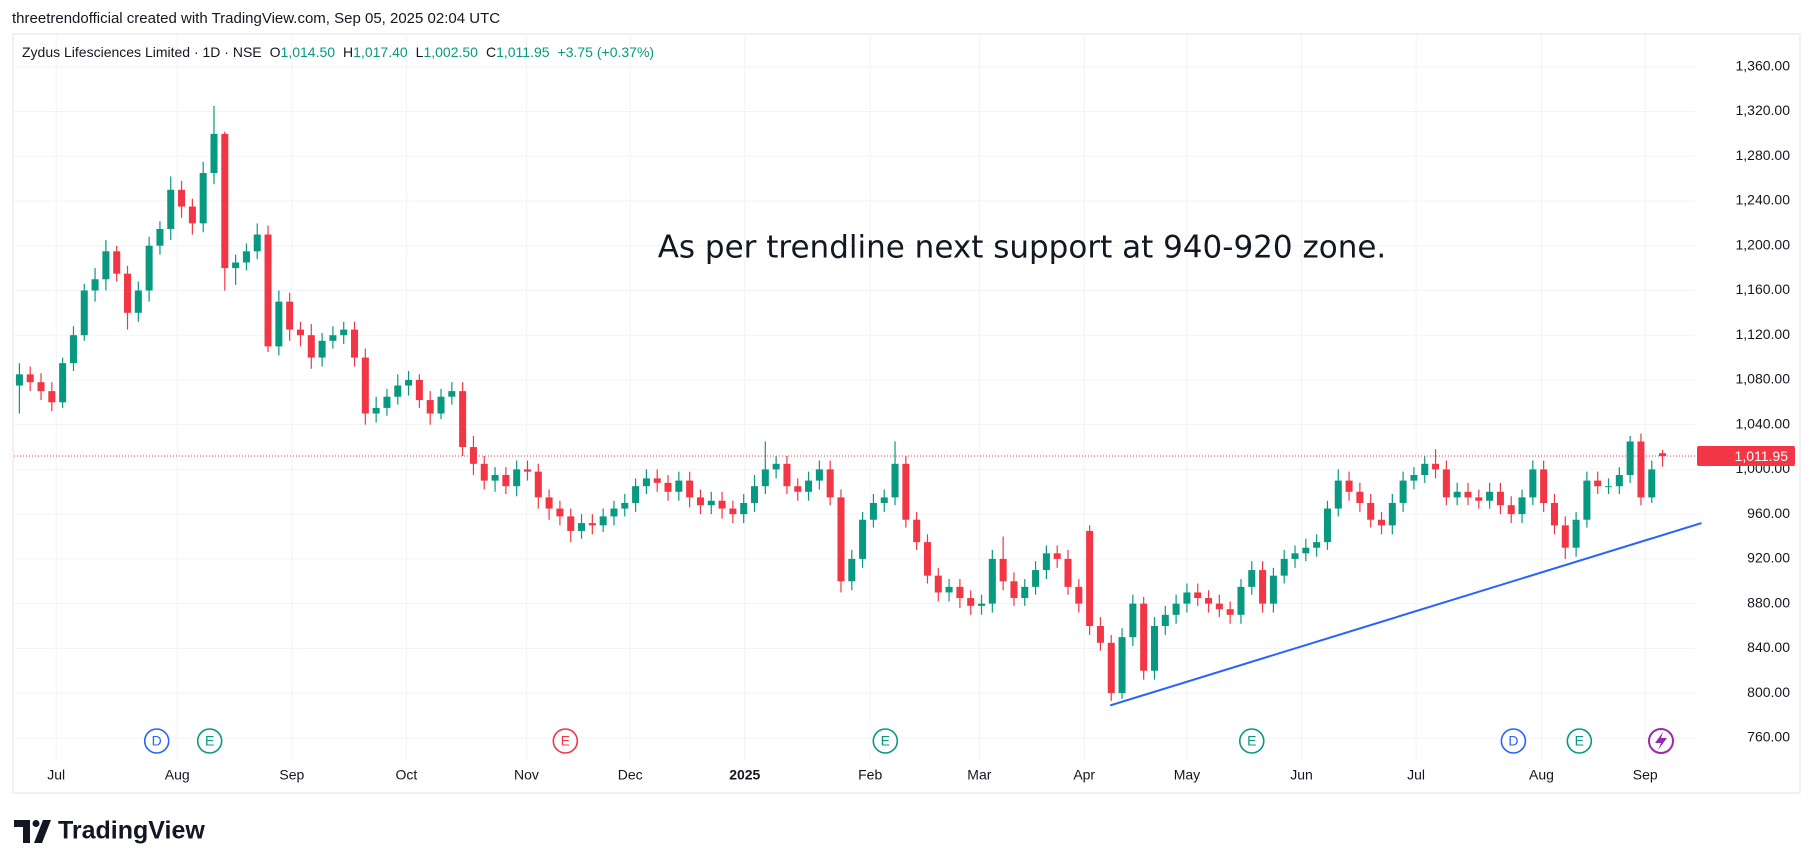 This screenshot has width=1814, height=868. Describe the element at coordinates (1661, 741) in the screenshot. I see `dividend-split-icon` at that location.